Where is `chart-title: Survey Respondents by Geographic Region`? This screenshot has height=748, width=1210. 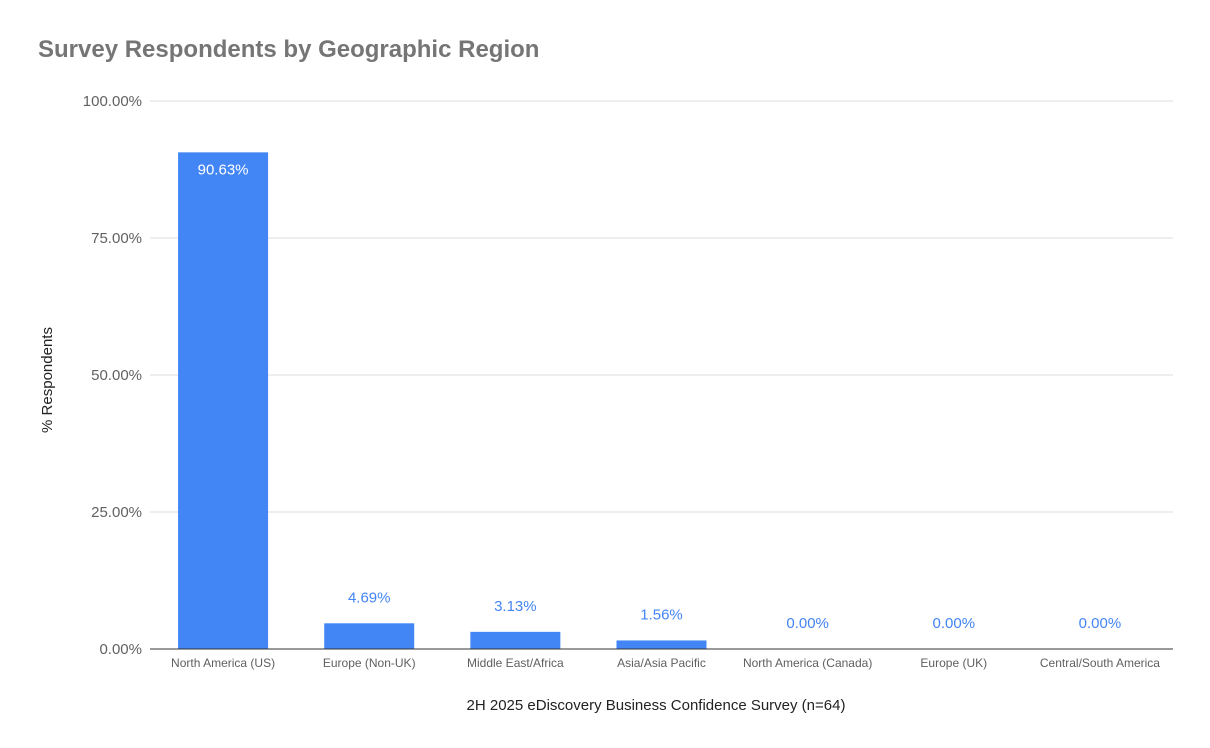
chart-title: Survey Respondents by Geographic Region is located at coordinates (289, 49).